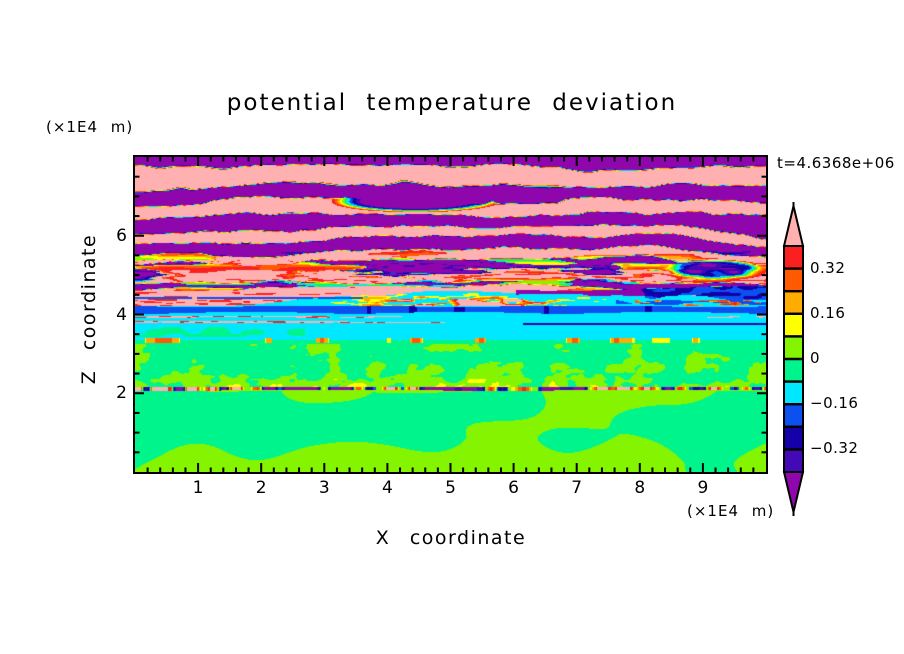 This screenshot has width=904, height=654. What do you see at coordinates (121, 393) in the screenshot?
I see `z-tick-label: 2` at bounding box center [121, 393].